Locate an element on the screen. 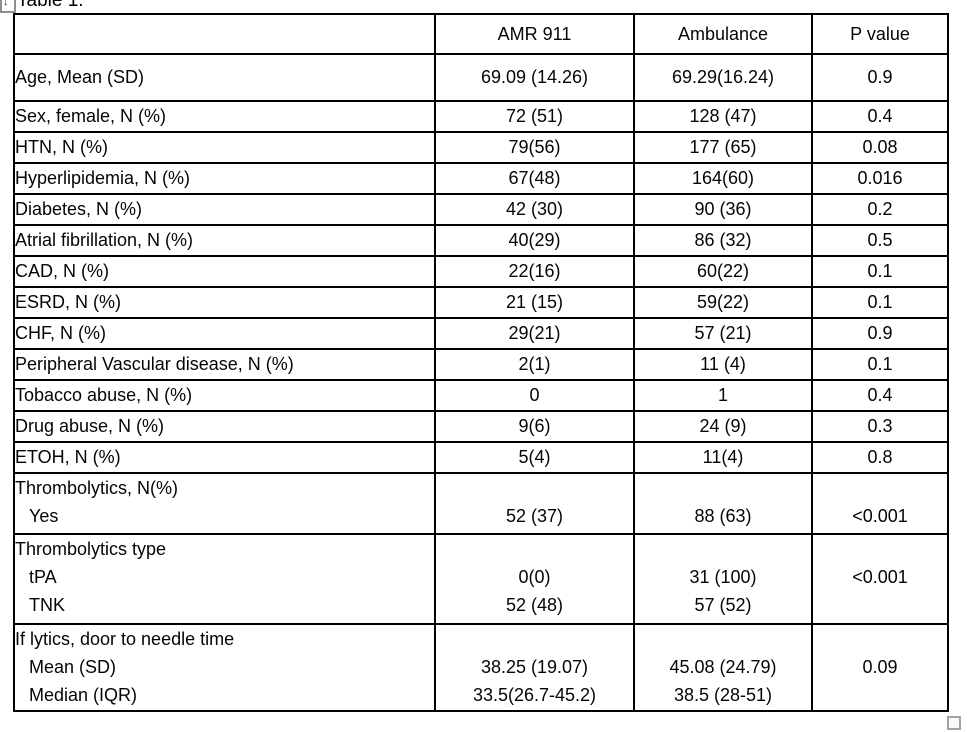 The image size is (968, 732). value-cell: 0.3 is located at coordinates (880, 426).